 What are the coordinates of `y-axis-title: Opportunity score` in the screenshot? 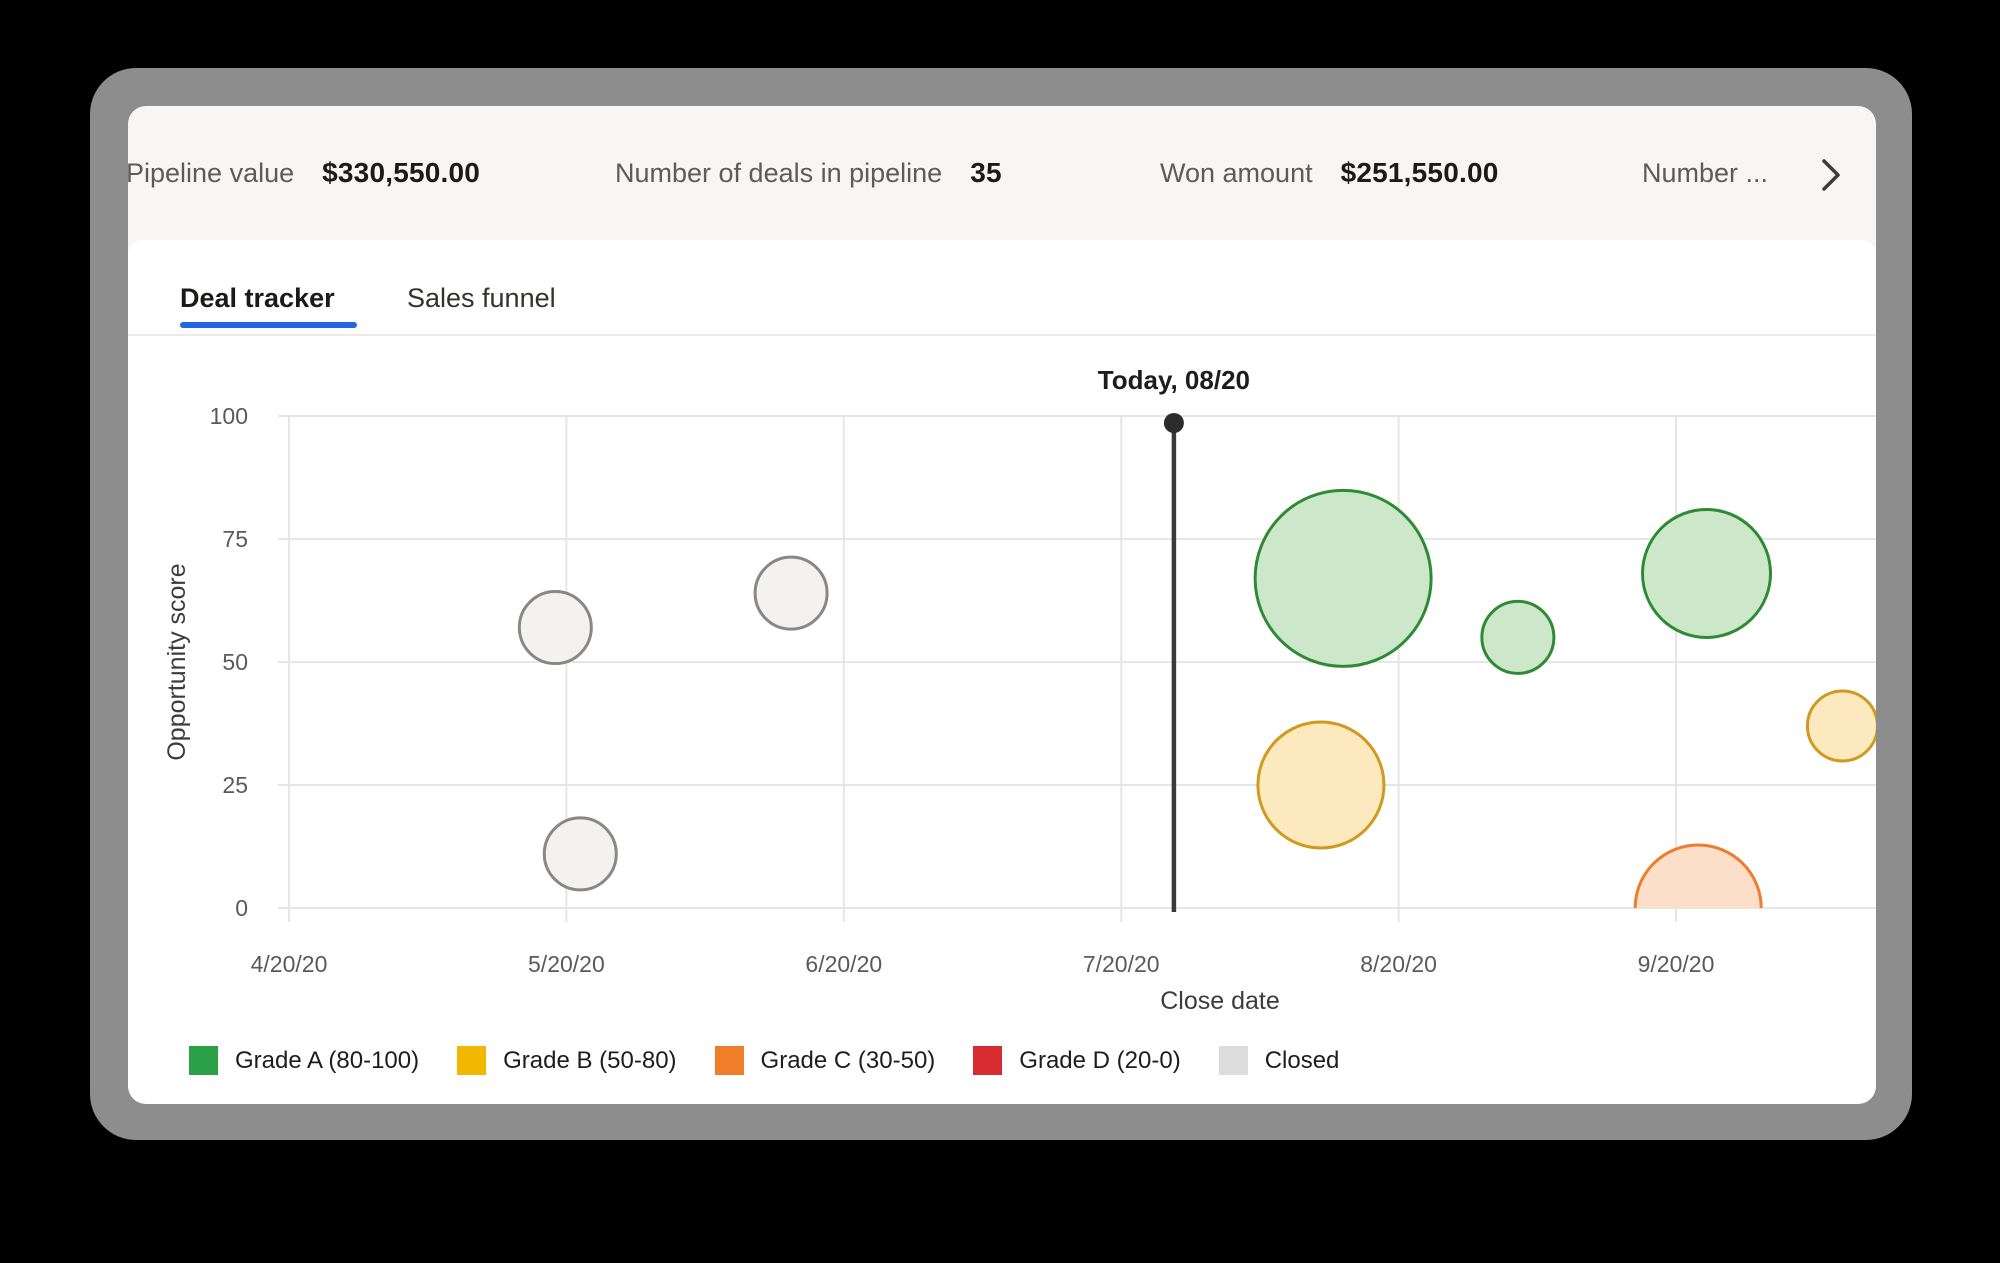 It's located at (177, 661).